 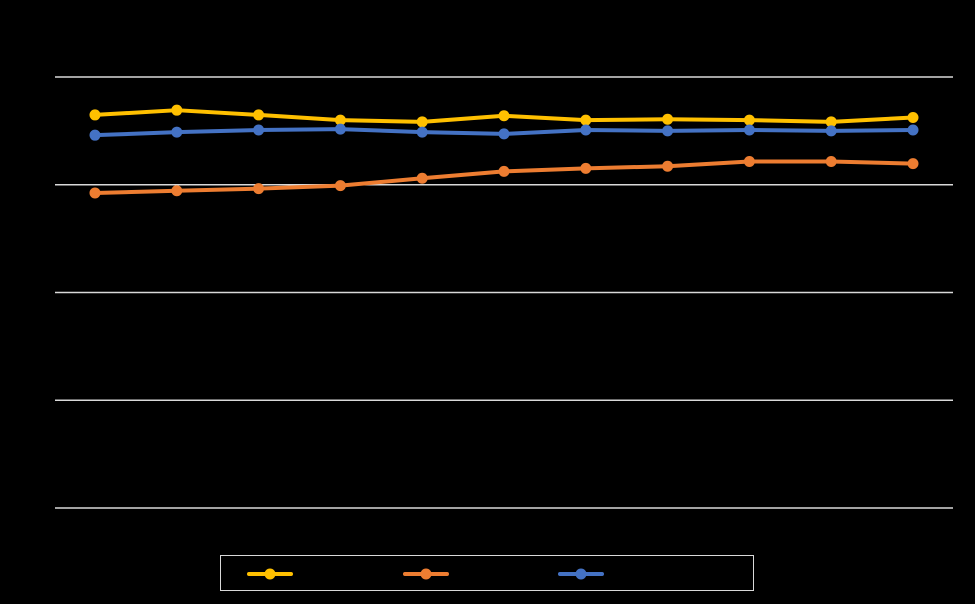 What do you see at coordinates (487, 573) in the screenshot?
I see `legend` at bounding box center [487, 573].